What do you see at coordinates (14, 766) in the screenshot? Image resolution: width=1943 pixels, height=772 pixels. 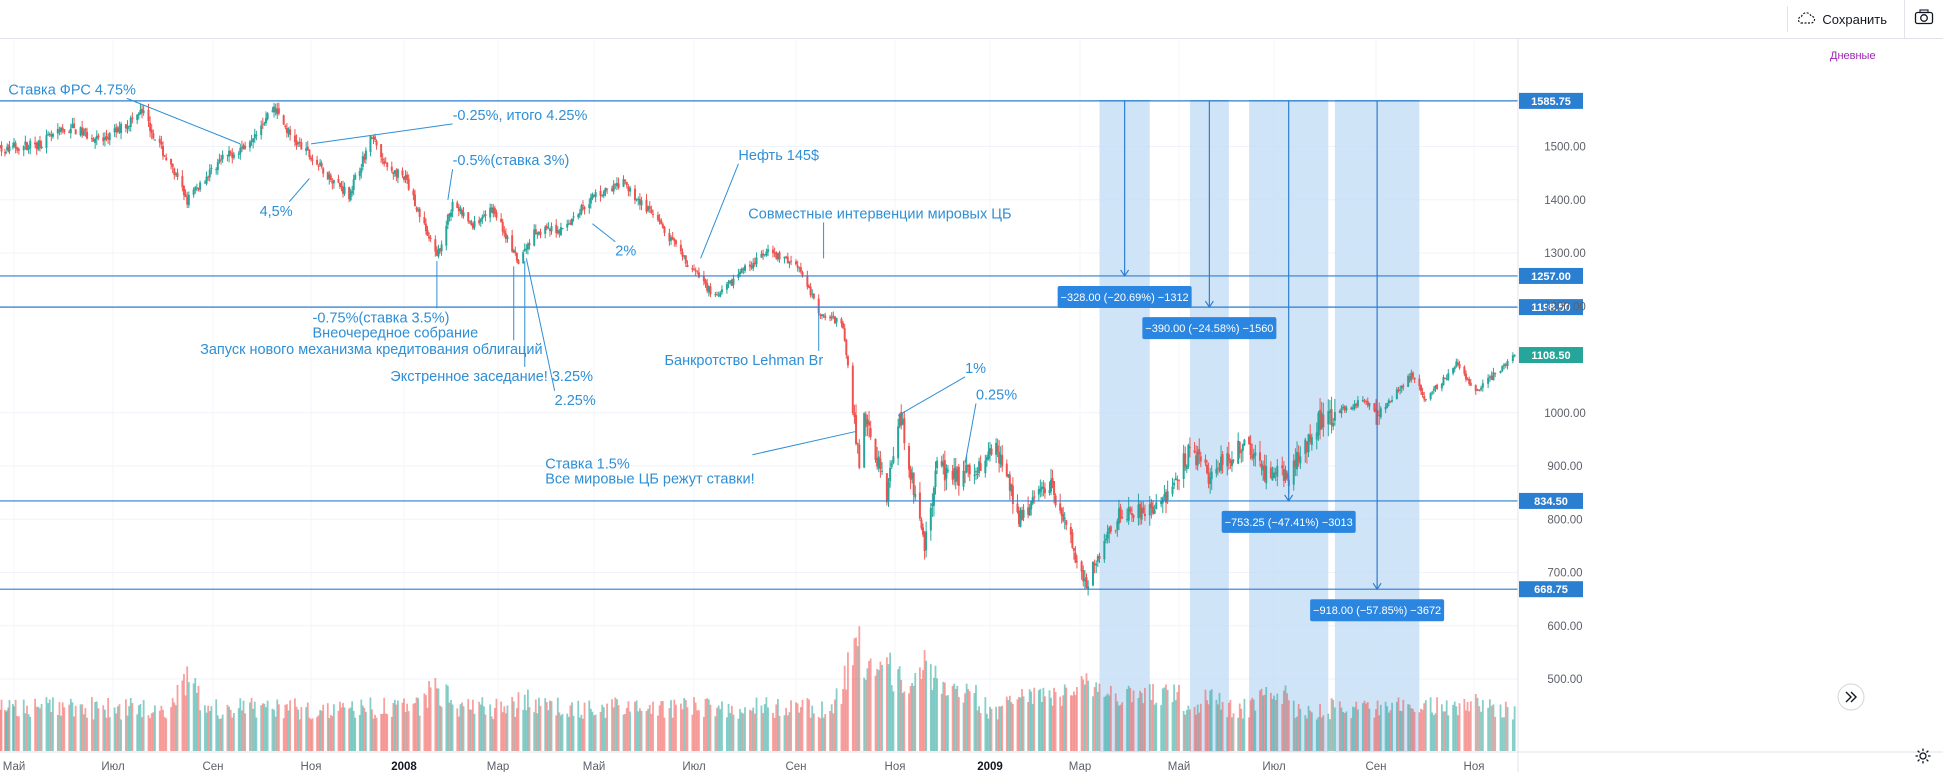 I see `time-tick-label: Май` at bounding box center [14, 766].